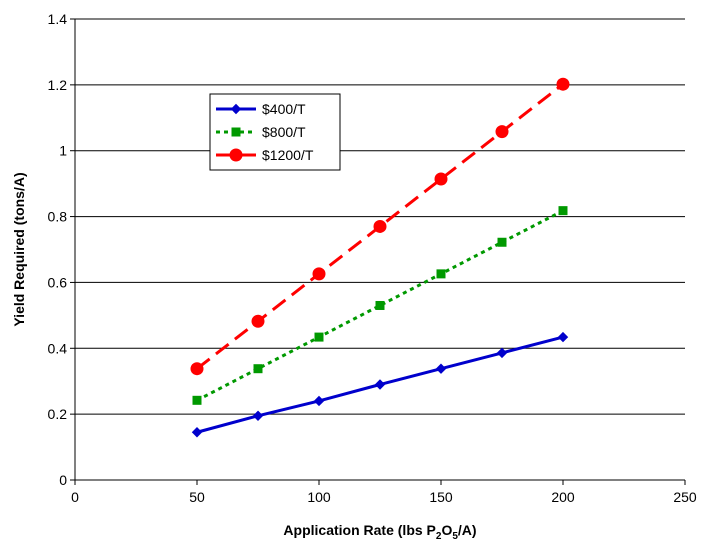 The width and height of the screenshot is (702, 544). Describe the element at coordinates (58, 282) in the screenshot. I see `y-tick-label: 0.6` at that location.